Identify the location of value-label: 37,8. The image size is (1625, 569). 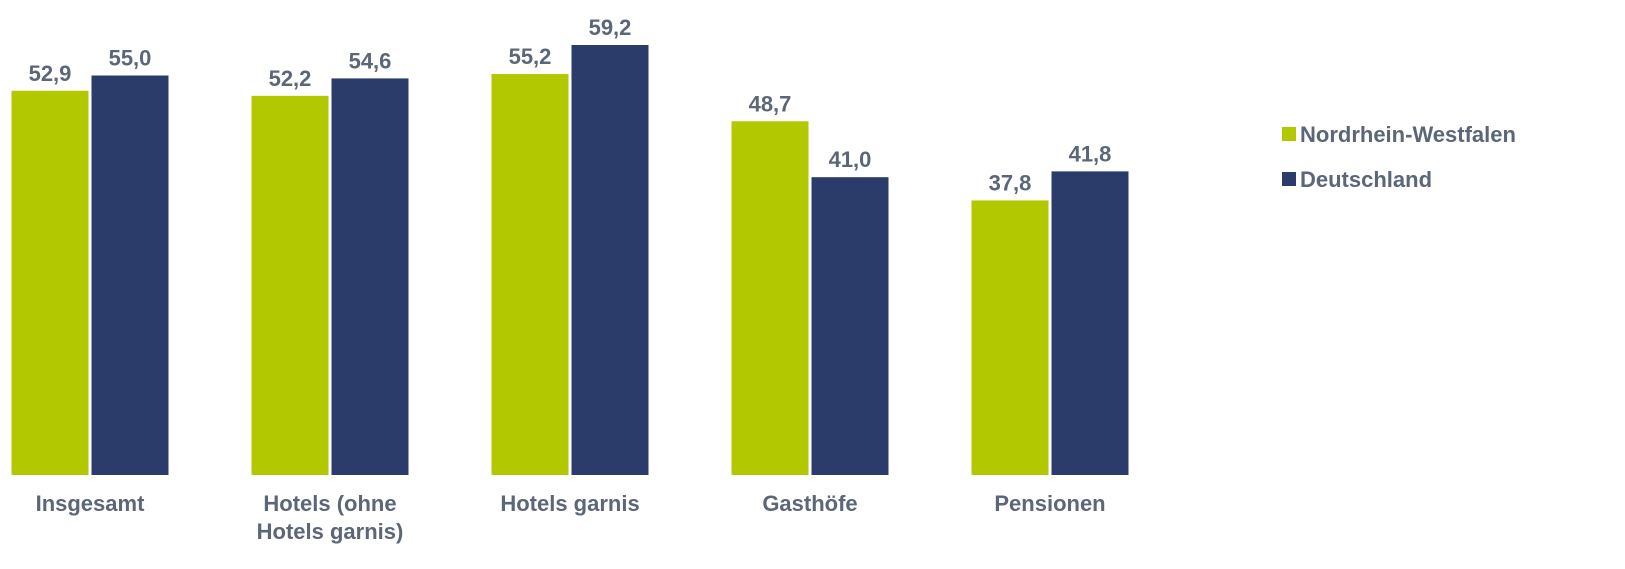
(1010, 182).